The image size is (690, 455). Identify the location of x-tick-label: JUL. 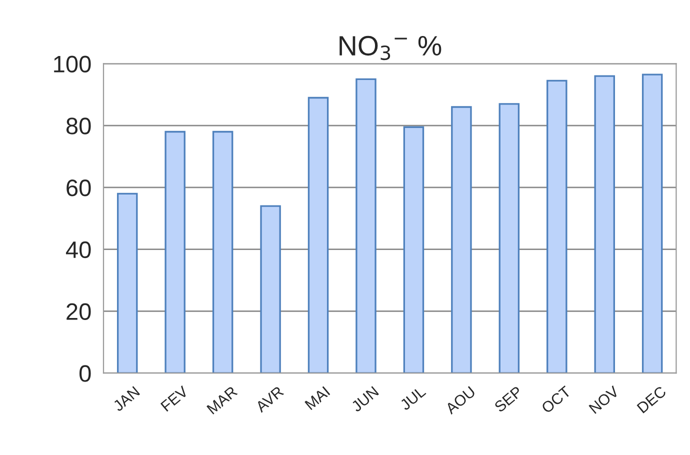
(412, 398).